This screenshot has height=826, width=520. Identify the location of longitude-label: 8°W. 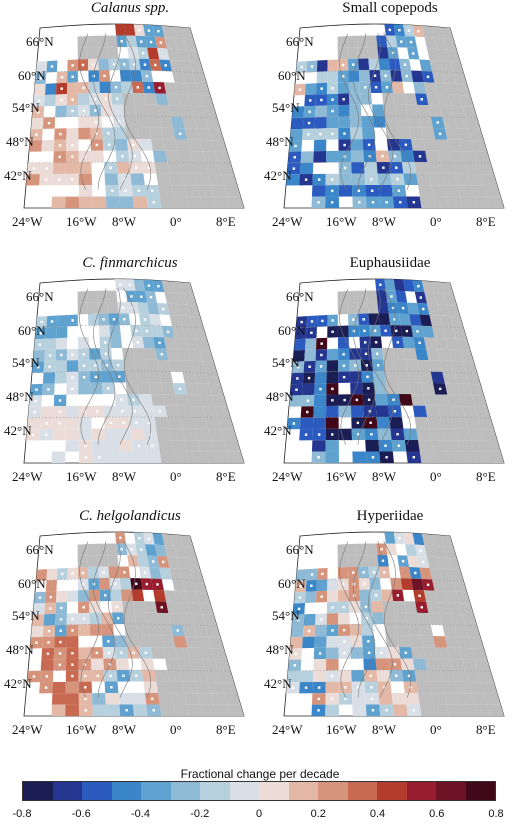
(384, 221).